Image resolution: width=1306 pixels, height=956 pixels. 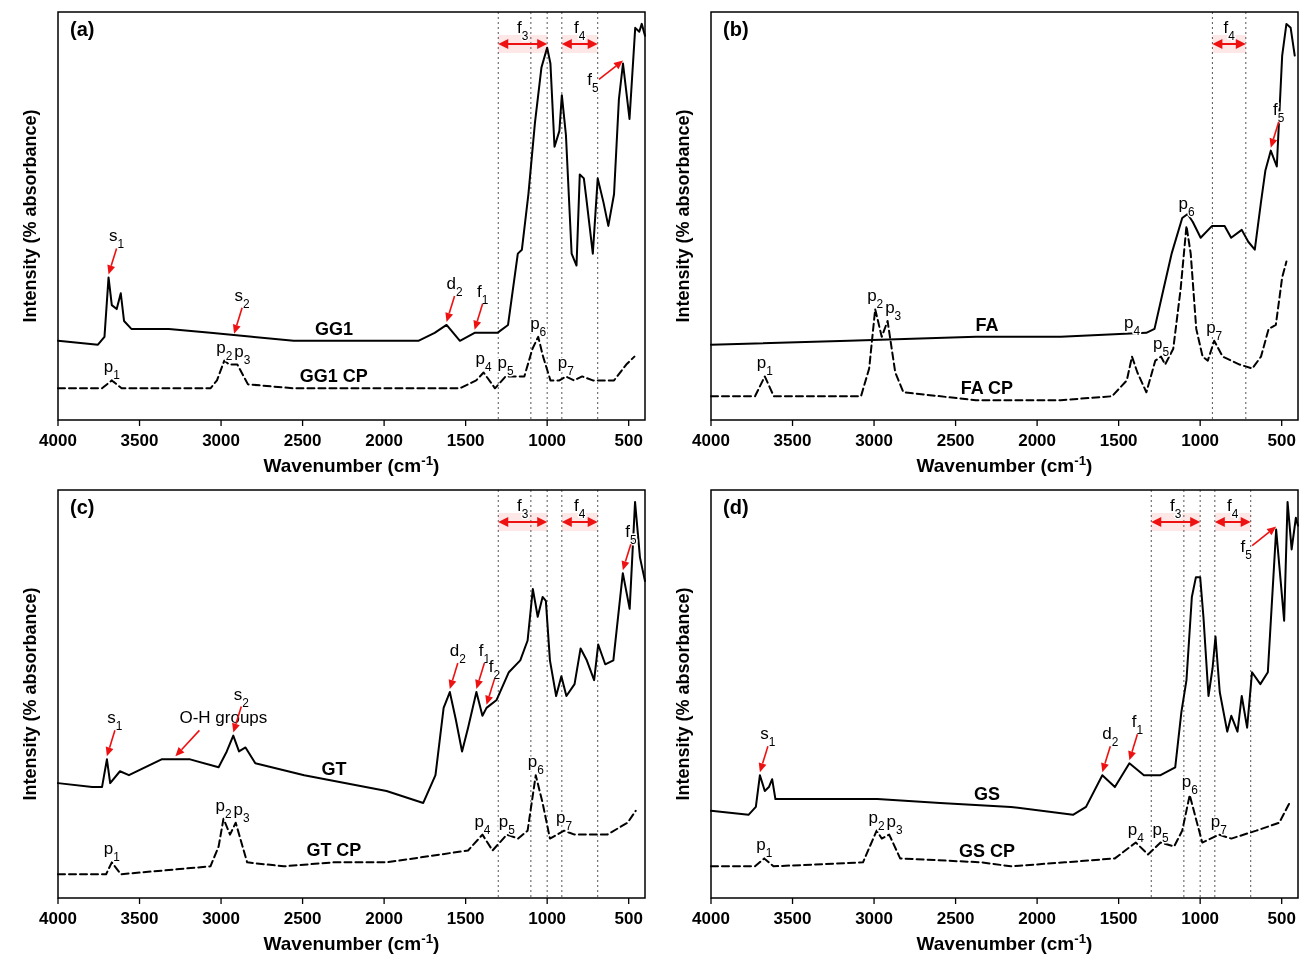 I want to click on chart-title: (c), so click(x=82, y=507).